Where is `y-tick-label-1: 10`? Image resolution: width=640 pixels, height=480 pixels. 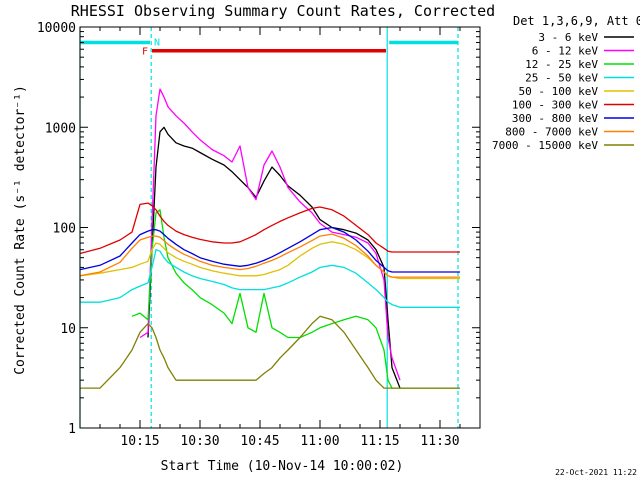
y-tick-label-1: 10 is located at coordinates (68, 329).